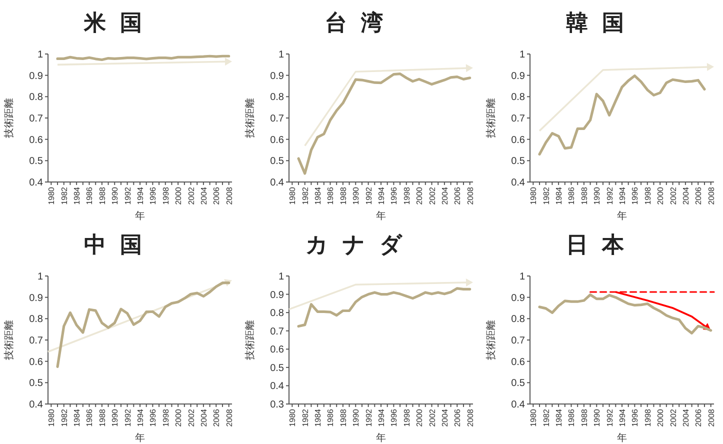  I want to click on chart-title: 中国, so click(120, 244).